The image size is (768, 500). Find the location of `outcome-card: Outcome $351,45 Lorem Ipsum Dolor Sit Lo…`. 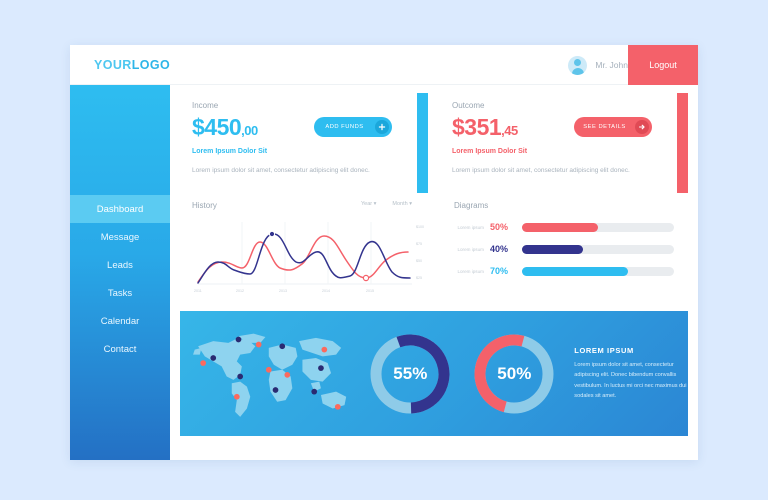

outcome-card: Outcome $351,45 Lorem Ipsum Dolor Sit Lo… is located at coordinates (564, 143).